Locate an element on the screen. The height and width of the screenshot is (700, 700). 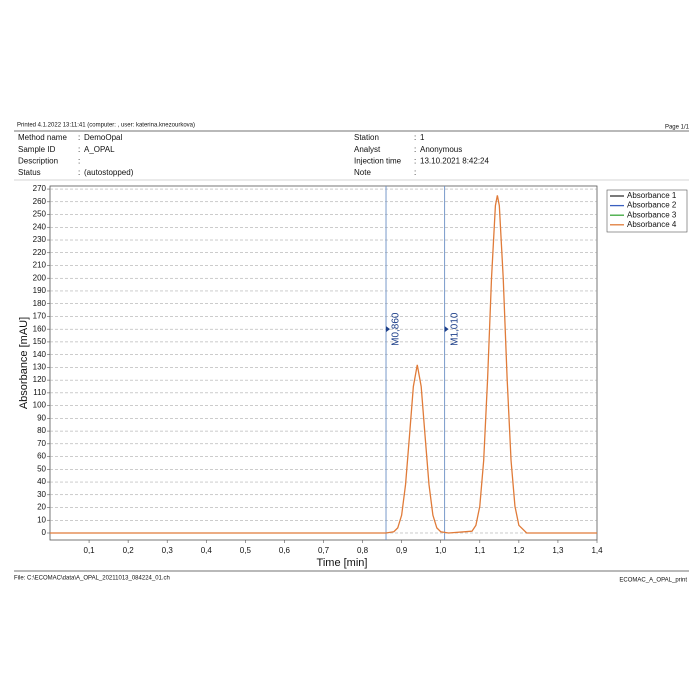
info-value: 1 is located at coordinates (422, 137).